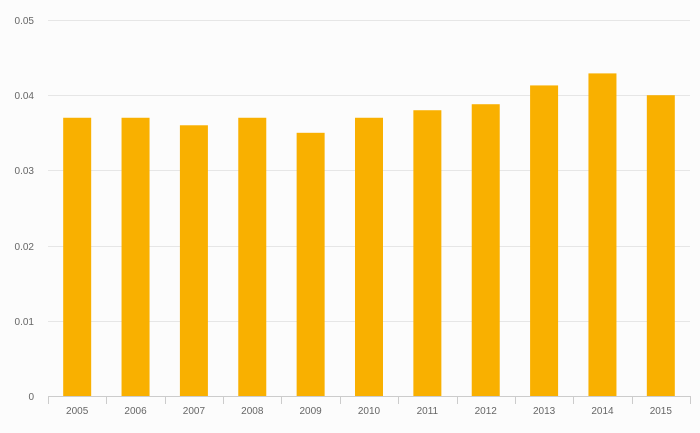 The width and height of the screenshot is (700, 433). I want to click on x-tick-label: 2006, so click(135, 411).